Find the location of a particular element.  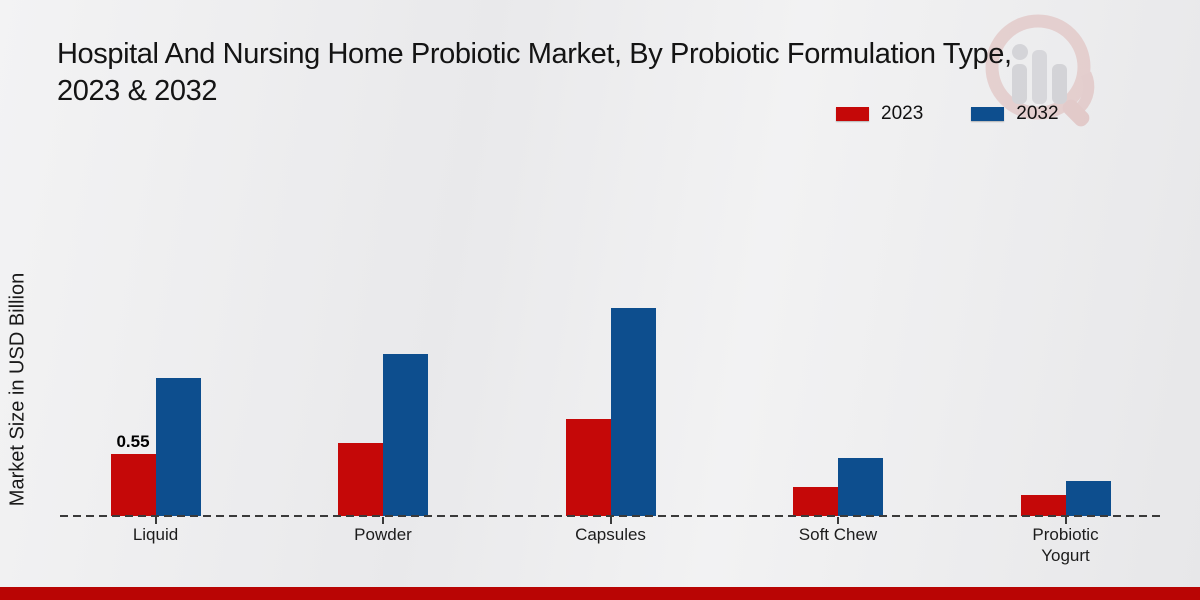

y-axis-label: Market Size in USD Billion is located at coordinates (17, 389).